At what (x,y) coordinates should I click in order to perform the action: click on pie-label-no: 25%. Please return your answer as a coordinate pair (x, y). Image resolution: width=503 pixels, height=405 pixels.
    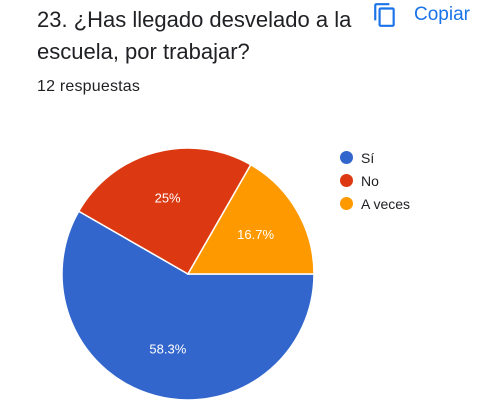
    Looking at the image, I should click on (168, 198).